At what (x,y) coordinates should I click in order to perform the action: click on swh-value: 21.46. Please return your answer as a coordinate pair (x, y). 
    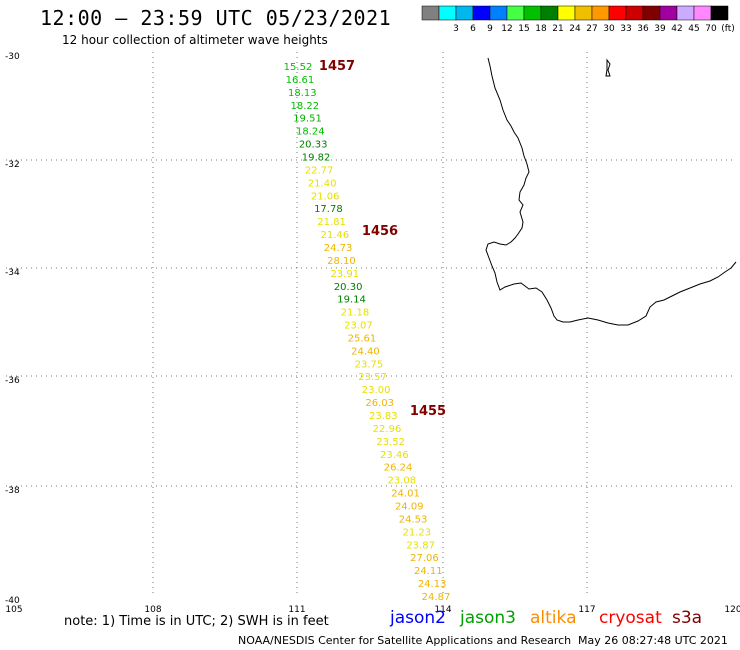
    Looking at the image, I should click on (335, 235).